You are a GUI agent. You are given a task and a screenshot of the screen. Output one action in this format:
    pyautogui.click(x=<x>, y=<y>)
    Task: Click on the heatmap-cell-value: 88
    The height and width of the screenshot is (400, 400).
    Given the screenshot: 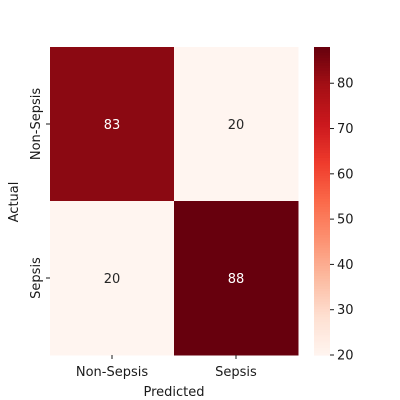 What is the action you would take?
    pyautogui.click(x=236, y=279)
    